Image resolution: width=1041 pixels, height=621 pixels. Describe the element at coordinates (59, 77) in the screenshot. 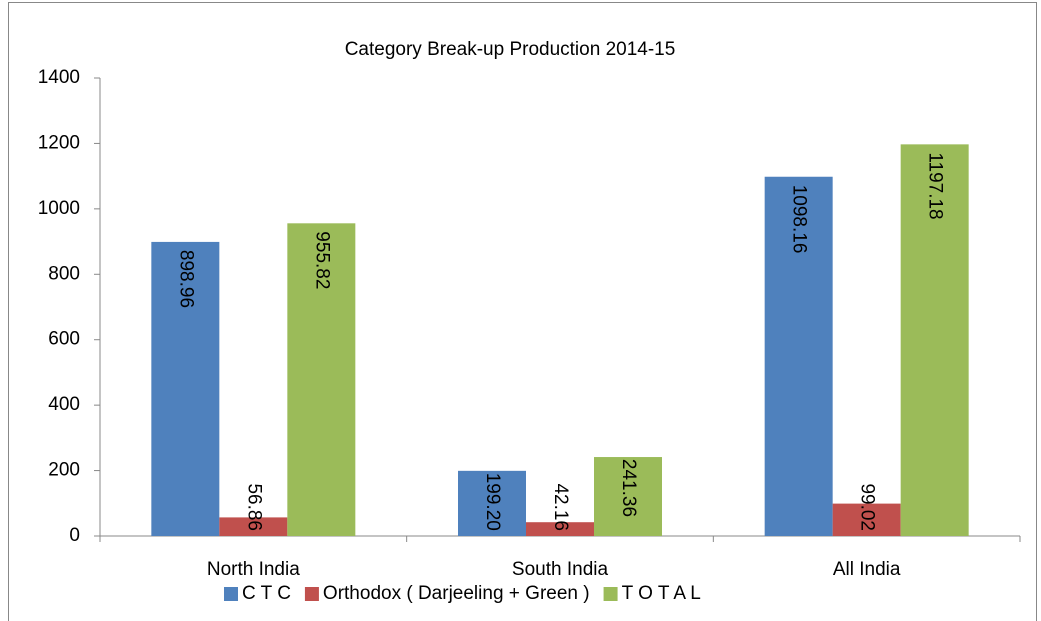

I see `y-tick-label: 1400` at that location.